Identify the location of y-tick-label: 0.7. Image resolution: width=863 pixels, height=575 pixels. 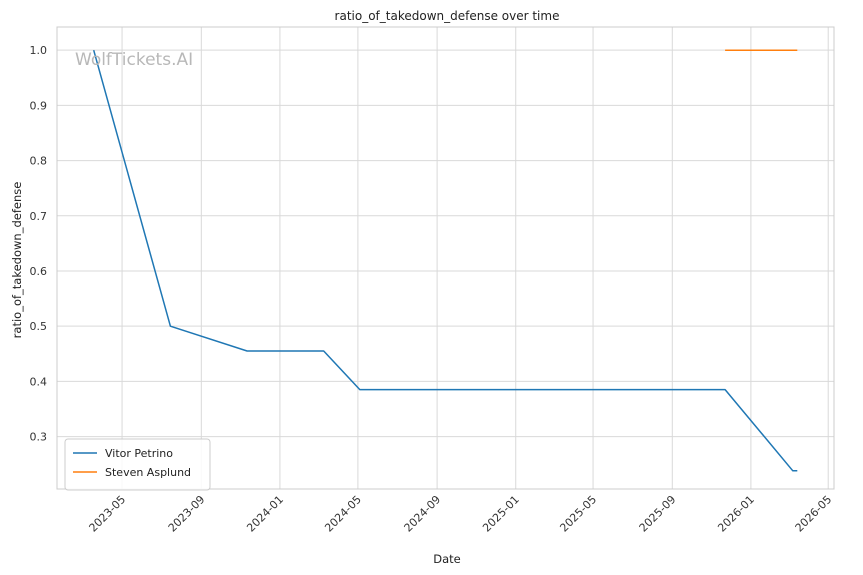
(39, 216).